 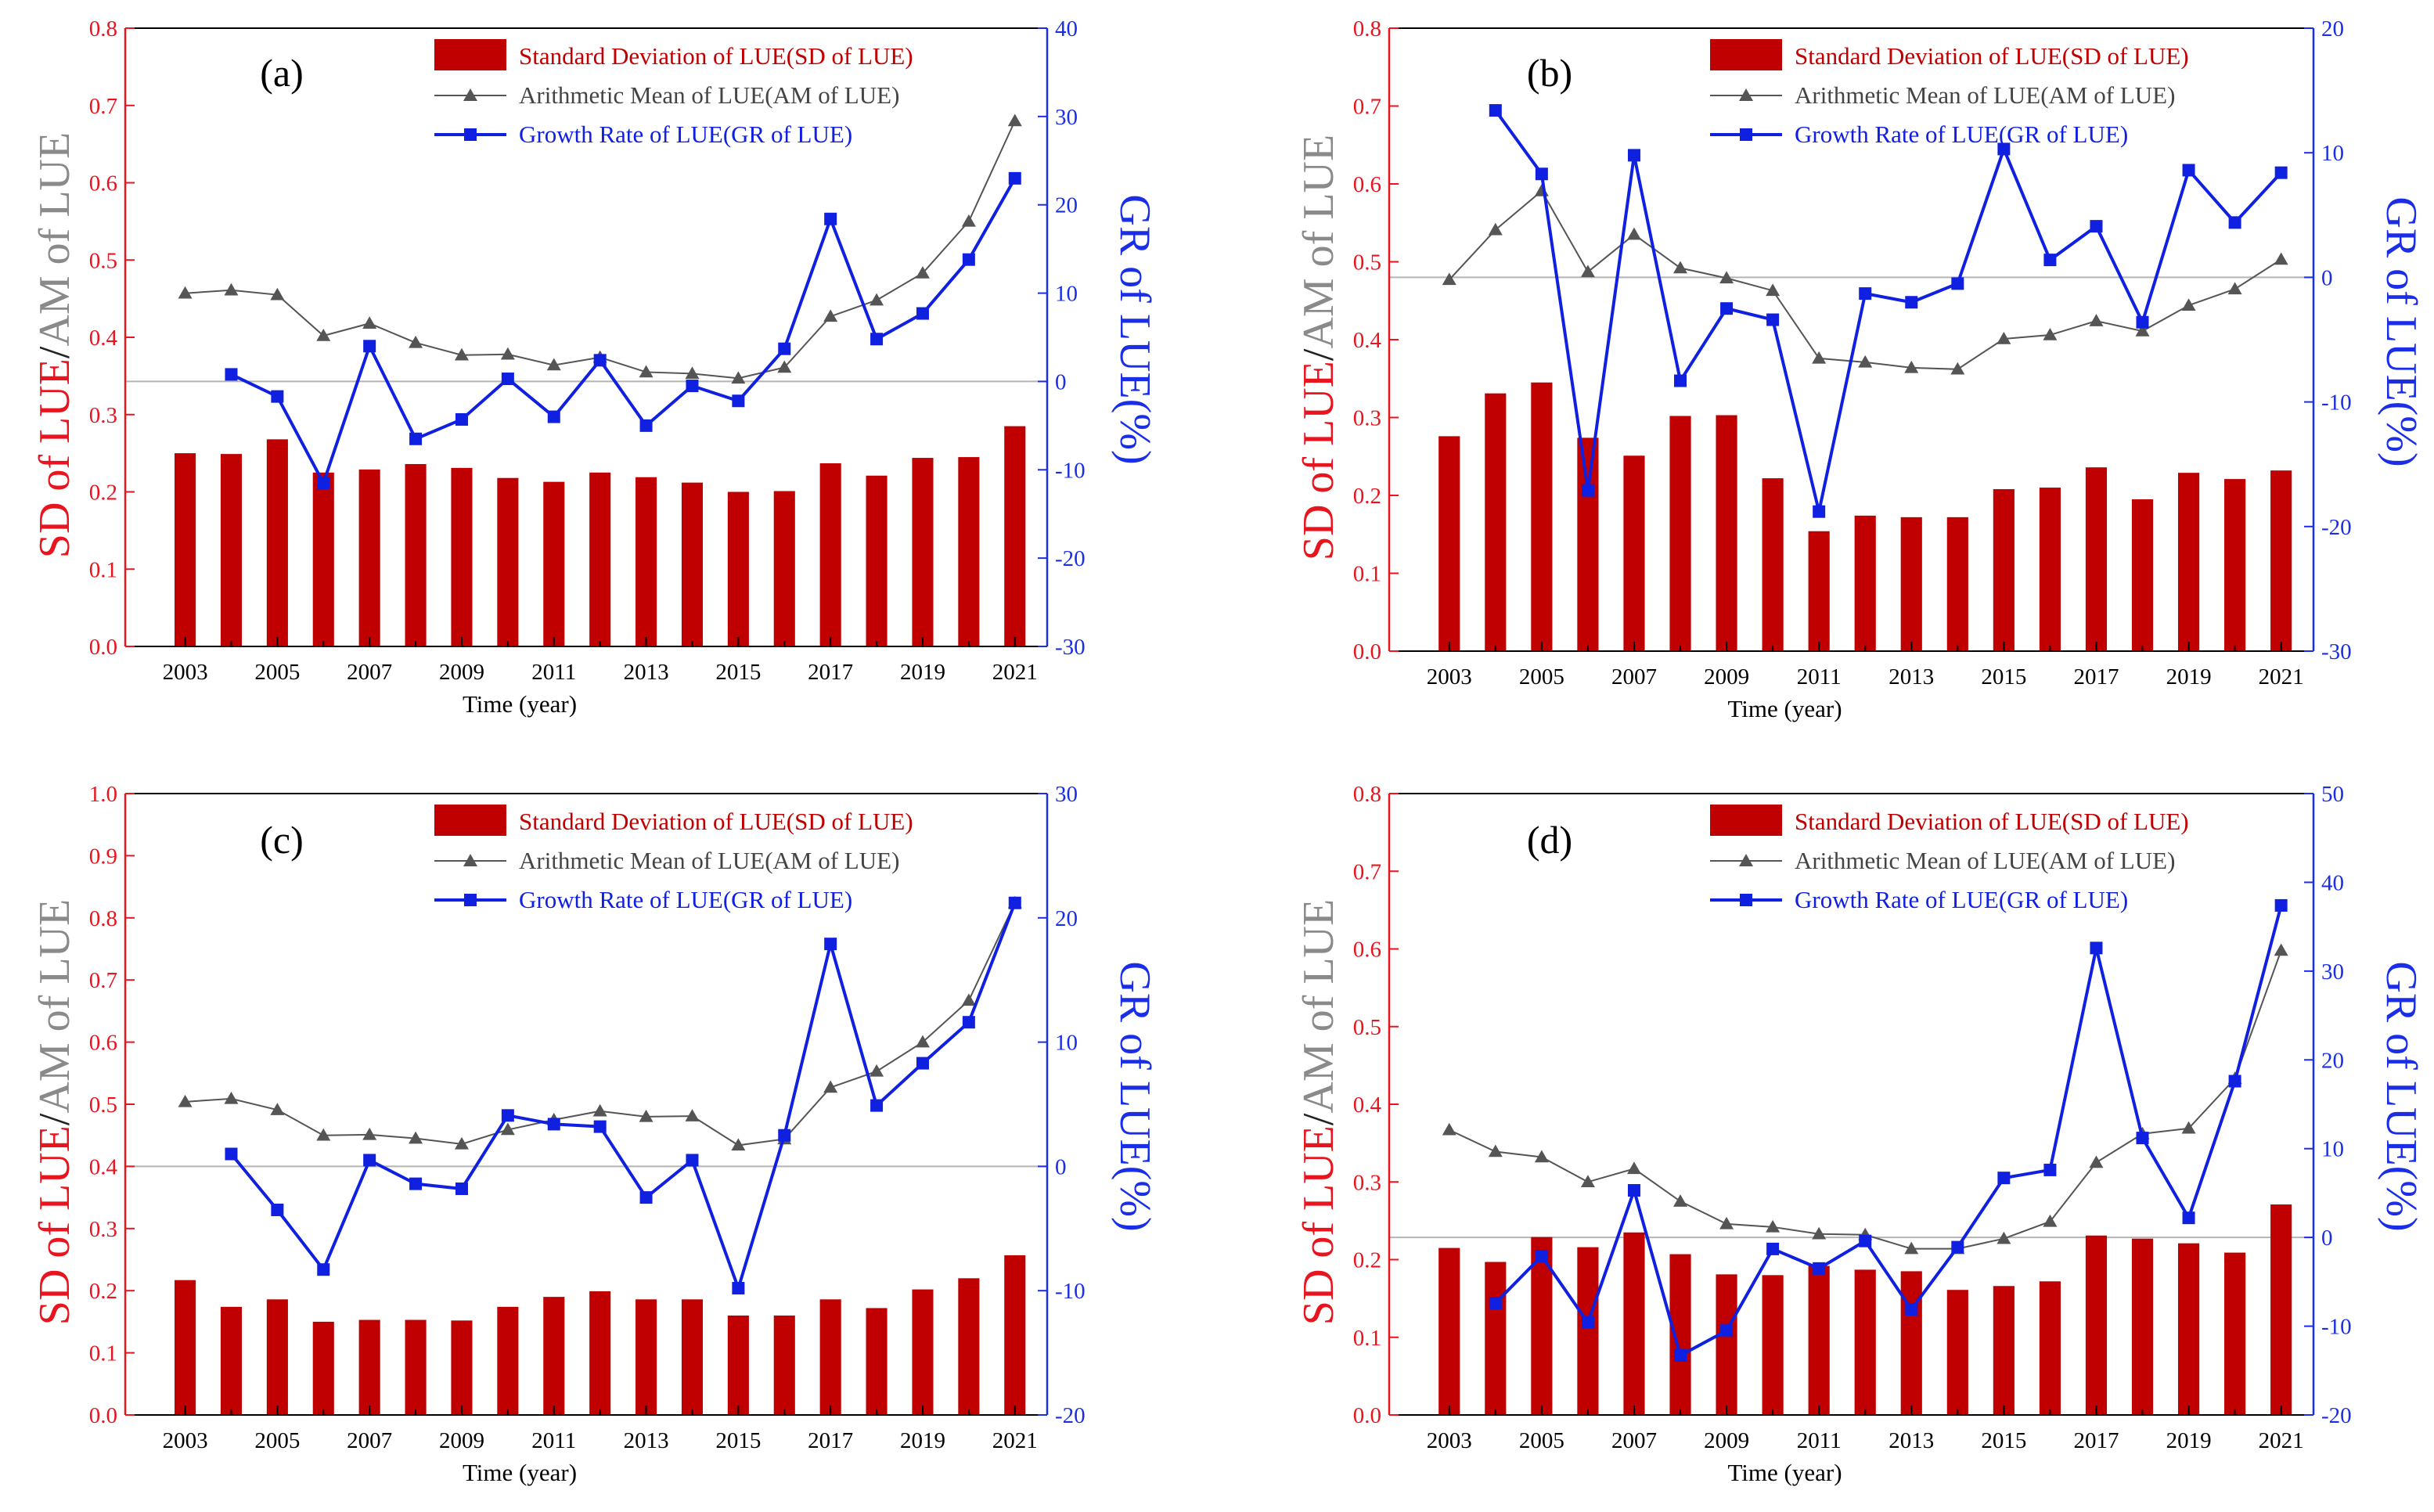 I want to click on legend-gr-marker, so click(x=471, y=134).